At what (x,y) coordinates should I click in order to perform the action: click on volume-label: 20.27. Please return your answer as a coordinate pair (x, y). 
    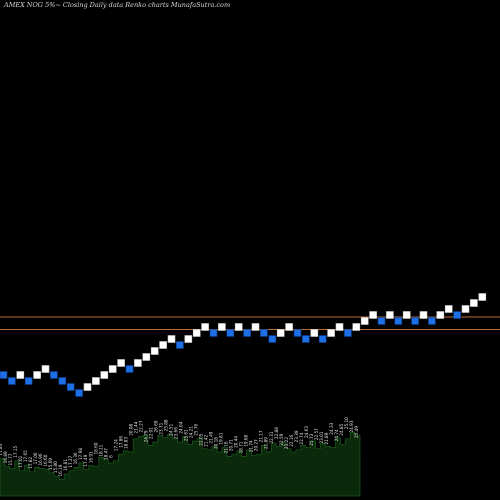
    Looking at the image, I should click on (256, 445).